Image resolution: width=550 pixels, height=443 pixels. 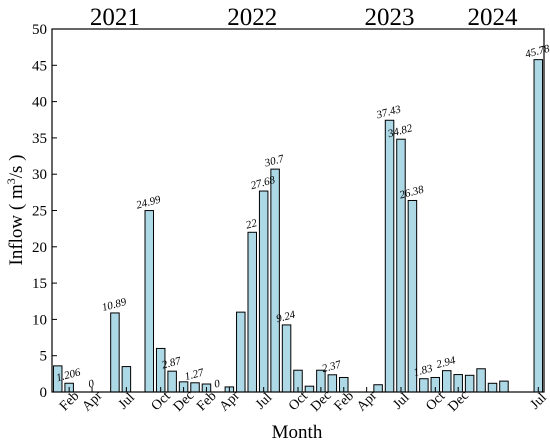 I want to click on year-labels: 2021 2022 2023 2024, so click(x=304, y=17).